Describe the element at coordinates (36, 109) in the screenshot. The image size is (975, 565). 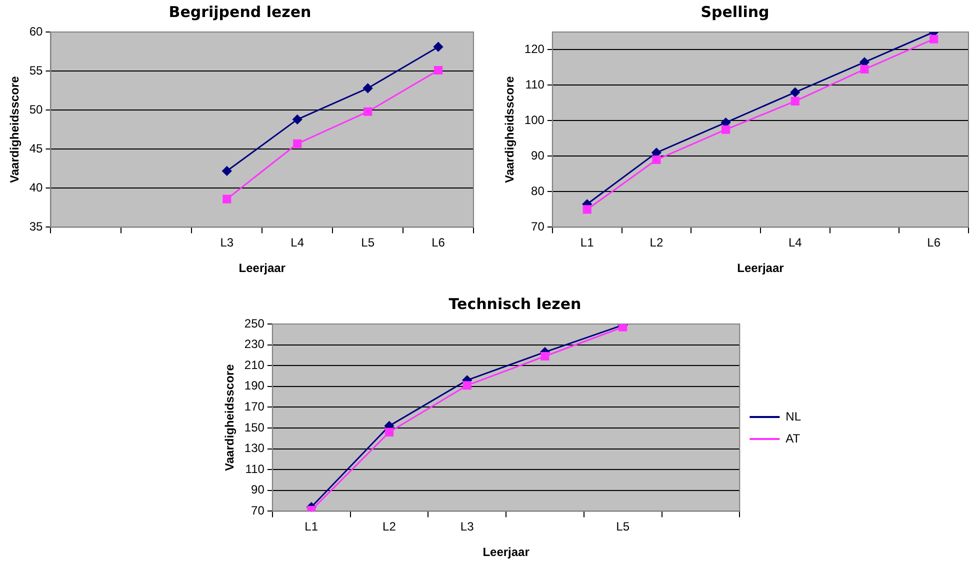
I see `y-tick-label: 50` at that location.